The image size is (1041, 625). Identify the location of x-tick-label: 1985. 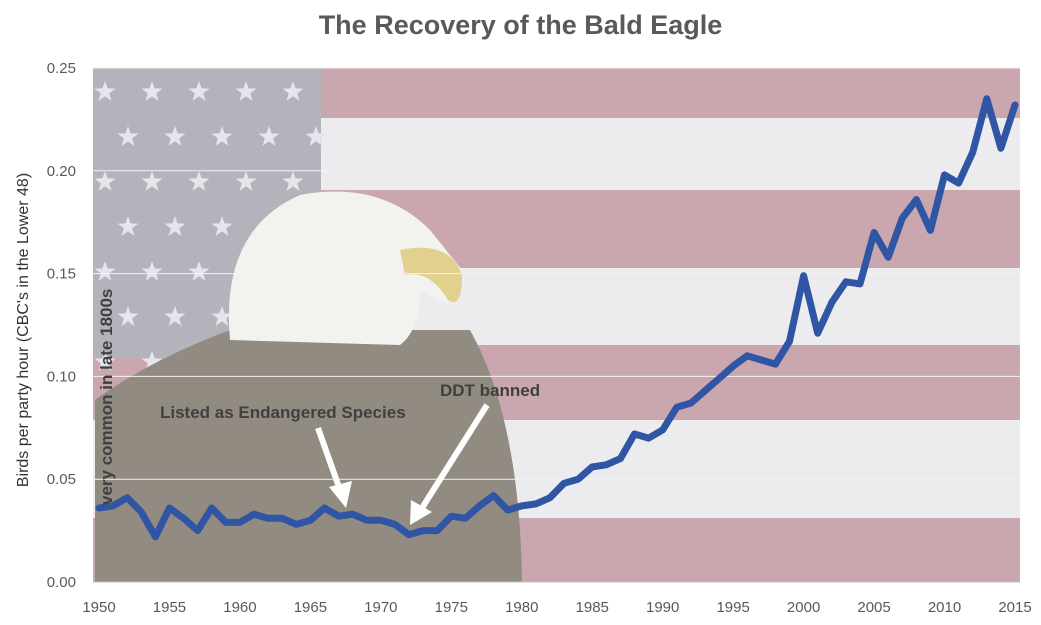
(592, 607).